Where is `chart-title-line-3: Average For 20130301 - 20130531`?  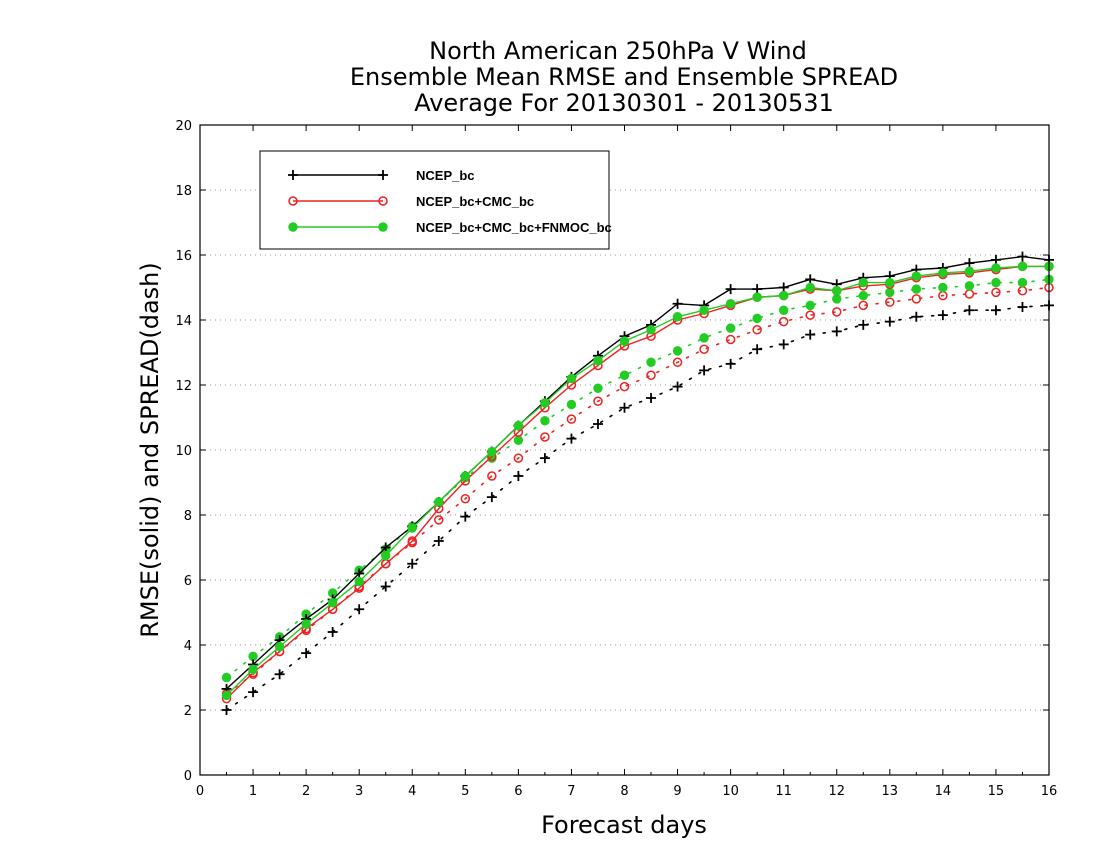
chart-title-line-3: Average For 20130301 - 20130531 is located at coordinates (624, 103).